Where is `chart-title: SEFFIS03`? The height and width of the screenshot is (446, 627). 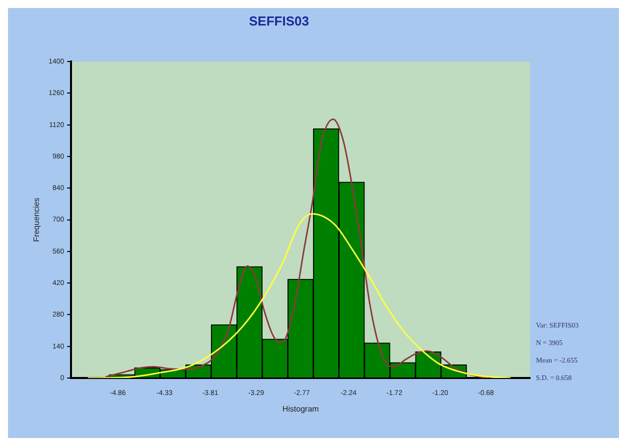
chart-title: SEFFIS03 is located at coordinates (279, 20).